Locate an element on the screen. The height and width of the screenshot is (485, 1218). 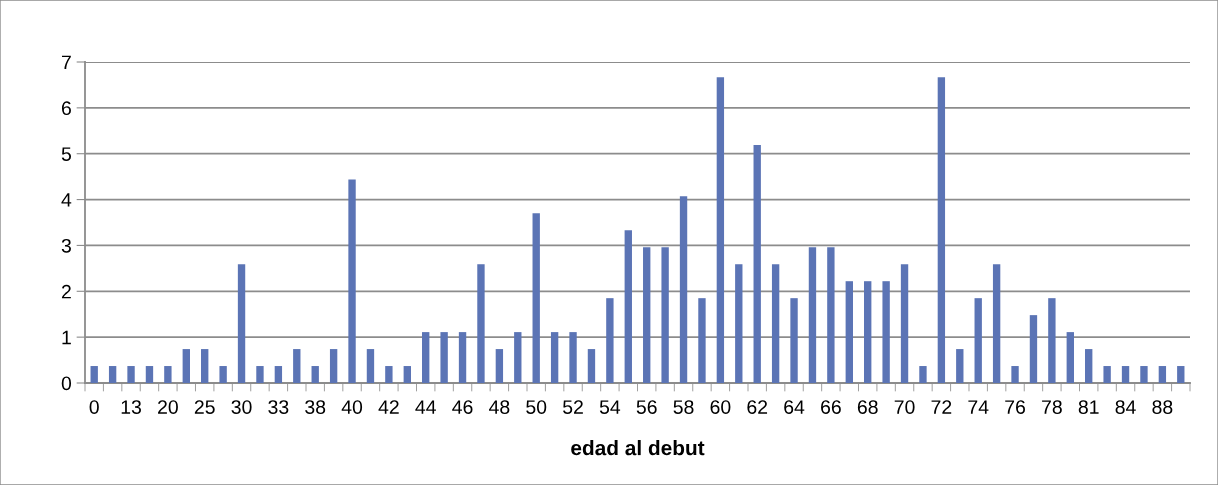
x-tick-label: 81 is located at coordinates (1088, 407).